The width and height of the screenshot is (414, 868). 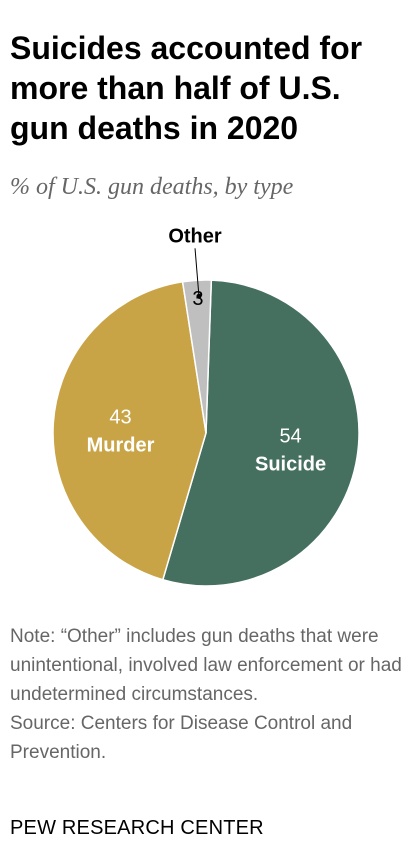 What do you see at coordinates (129, 430) in the screenshot?
I see `pie-slice-murder` at bounding box center [129, 430].